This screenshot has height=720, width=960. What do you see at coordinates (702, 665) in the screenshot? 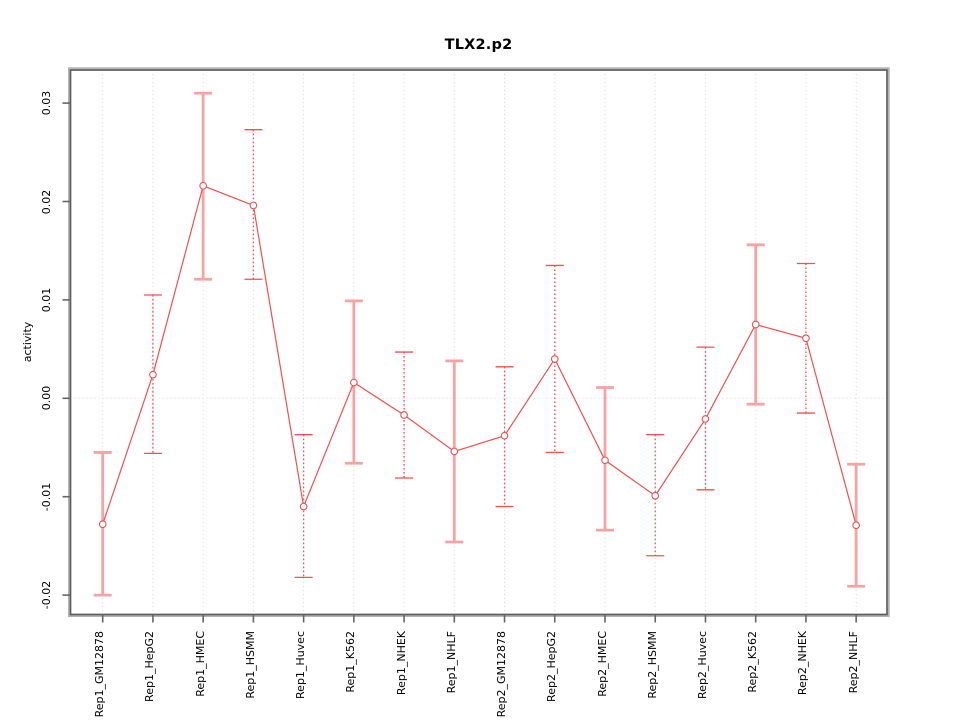
I see `x-tick-label: Rep2_Huvec` at bounding box center [702, 665].